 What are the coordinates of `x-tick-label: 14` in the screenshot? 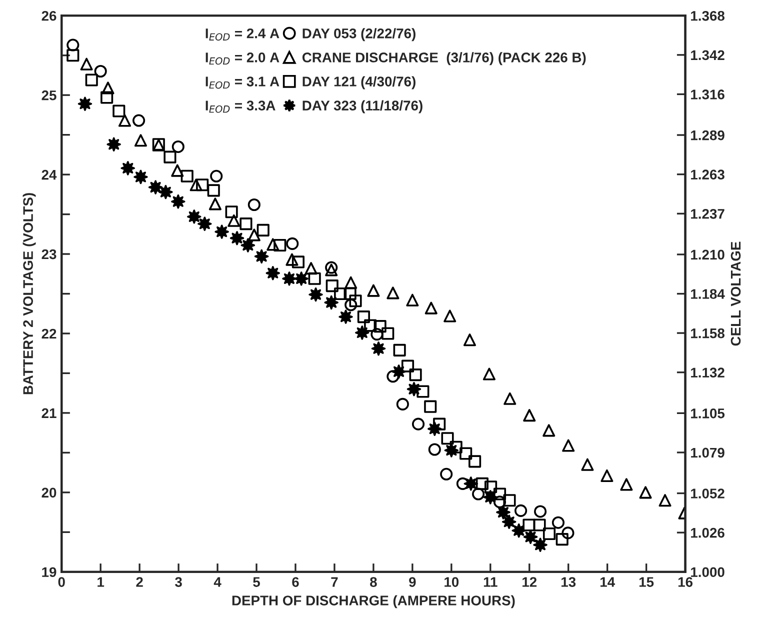 It's located at (607, 582).